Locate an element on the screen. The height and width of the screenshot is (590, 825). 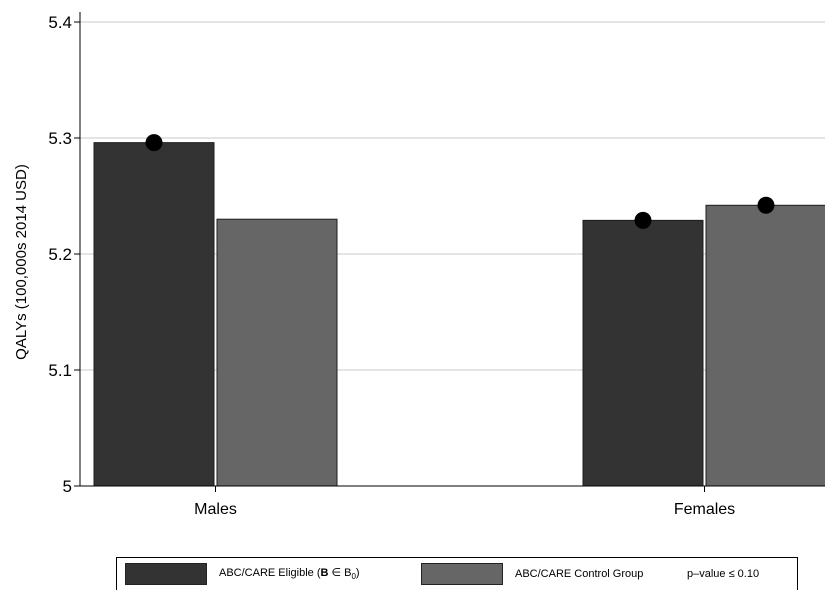
legend-swatch-eligible is located at coordinates (166, 574).